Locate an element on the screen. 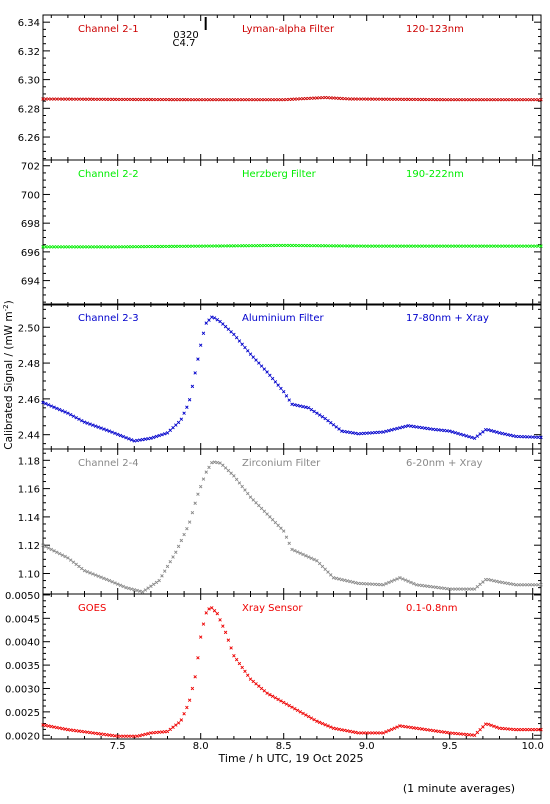 This screenshot has width=550, height=804. x-axis-label: Time / h UTC, 19 Oct 2025 is located at coordinates (291, 758).